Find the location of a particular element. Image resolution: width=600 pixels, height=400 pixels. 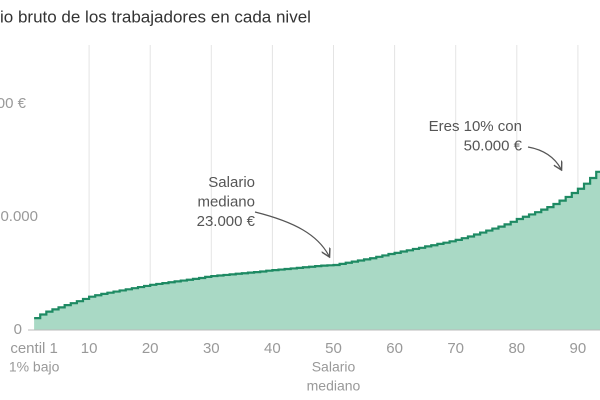

x-sublabel: 1% bajo is located at coordinates (34, 367).